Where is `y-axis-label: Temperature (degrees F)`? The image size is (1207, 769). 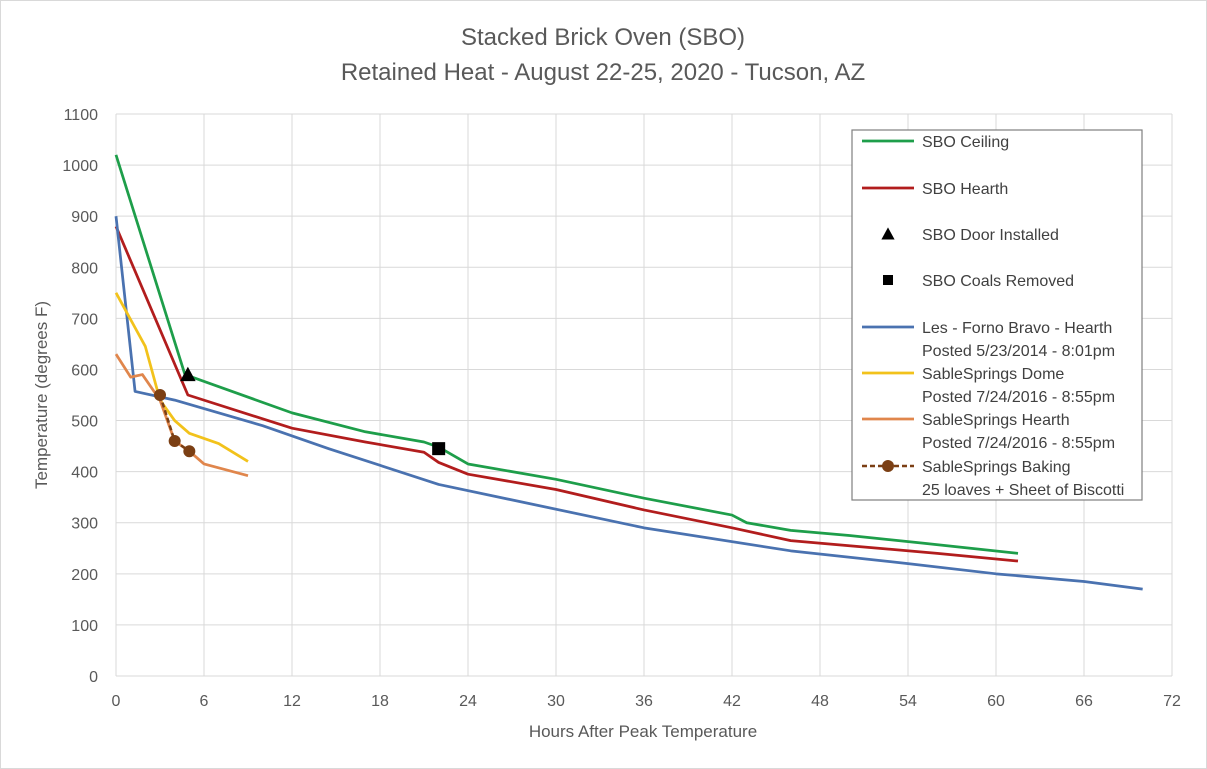 y-axis-label: Temperature (degrees F) is located at coordinates (41, 395).